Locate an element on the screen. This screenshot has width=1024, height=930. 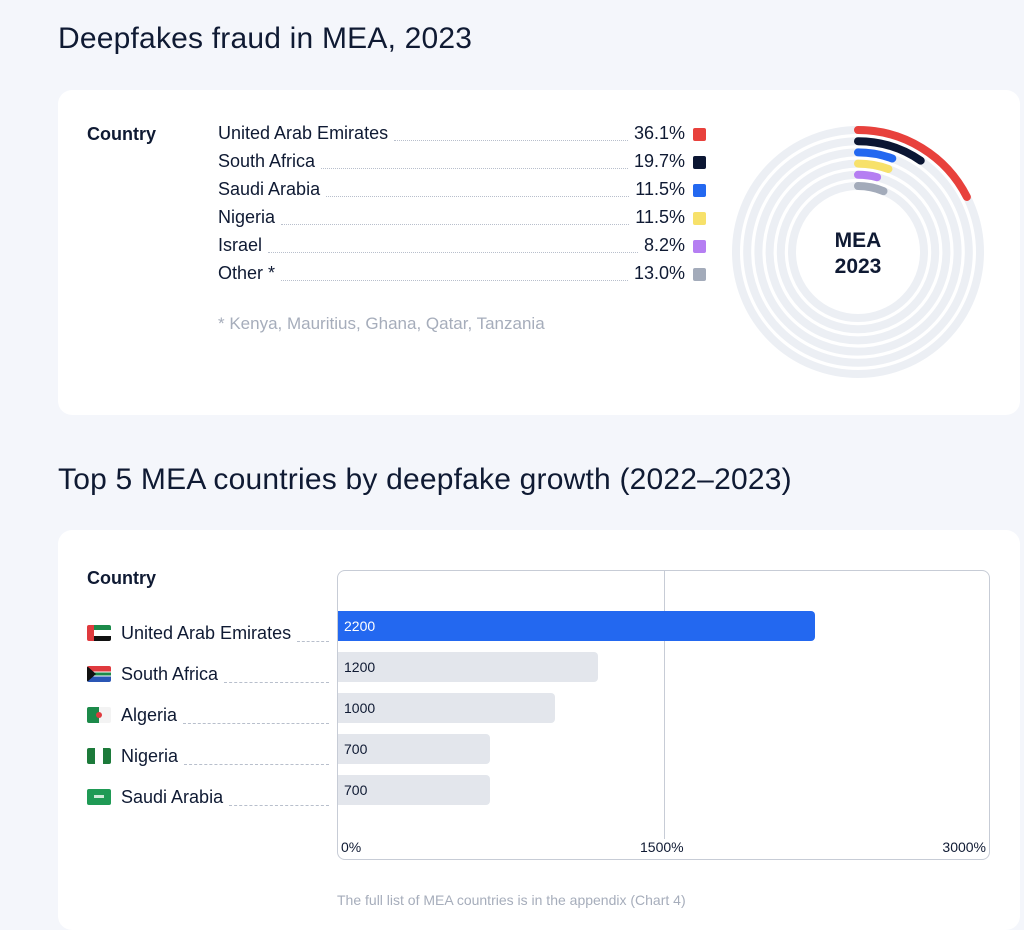
ring-track is located at coordinates (858, 252).